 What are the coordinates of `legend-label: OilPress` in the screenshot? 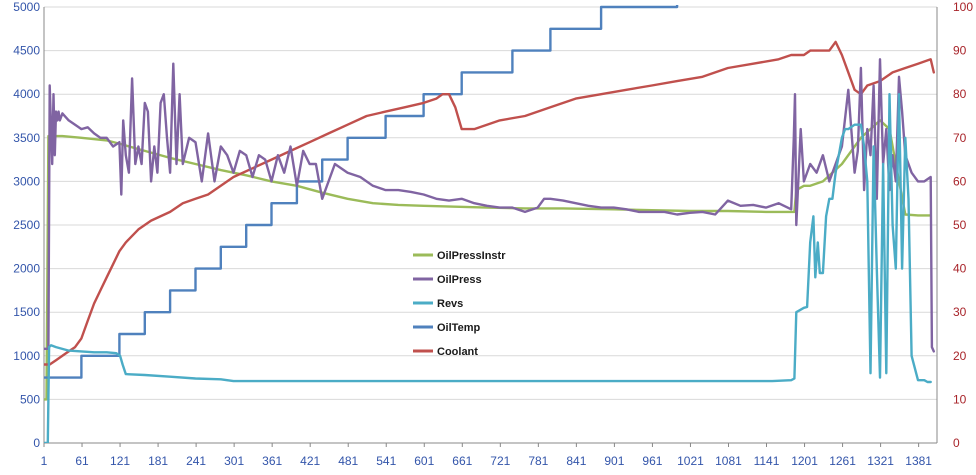 It's located at (459, 280).